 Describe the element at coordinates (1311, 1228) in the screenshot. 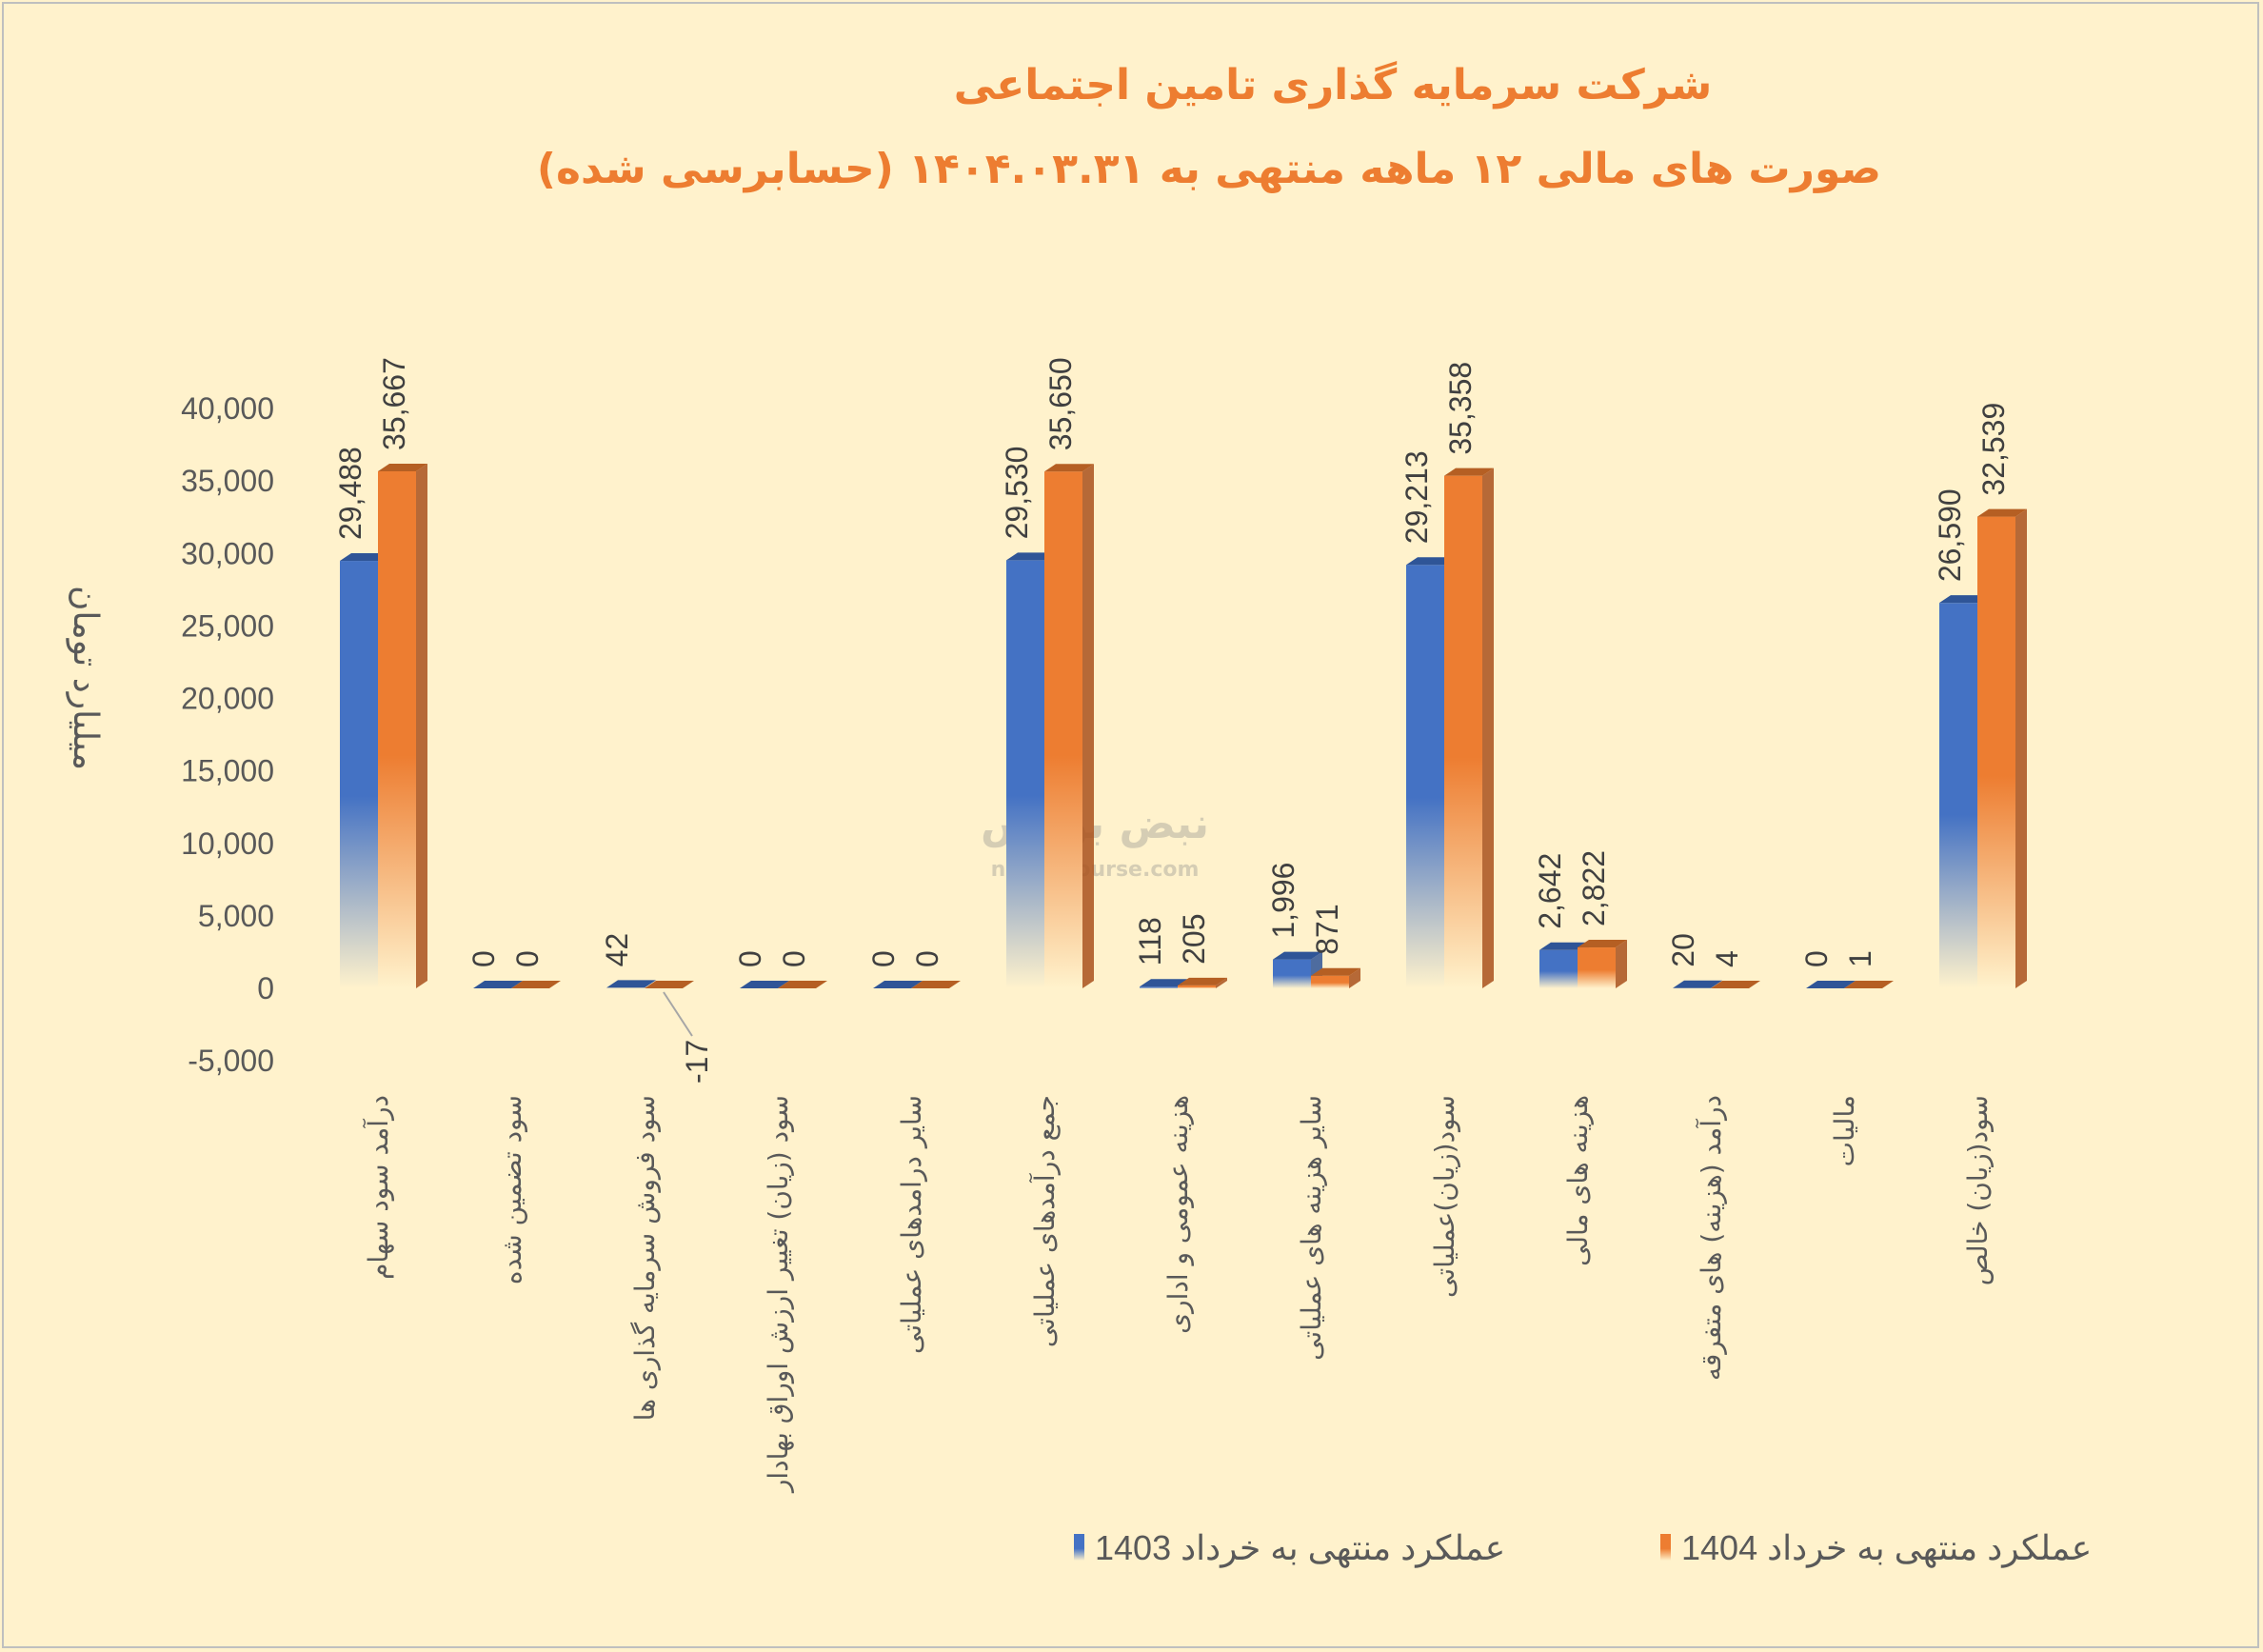

I see `category-label: سایر هزینه های عملیاتی` at that location.